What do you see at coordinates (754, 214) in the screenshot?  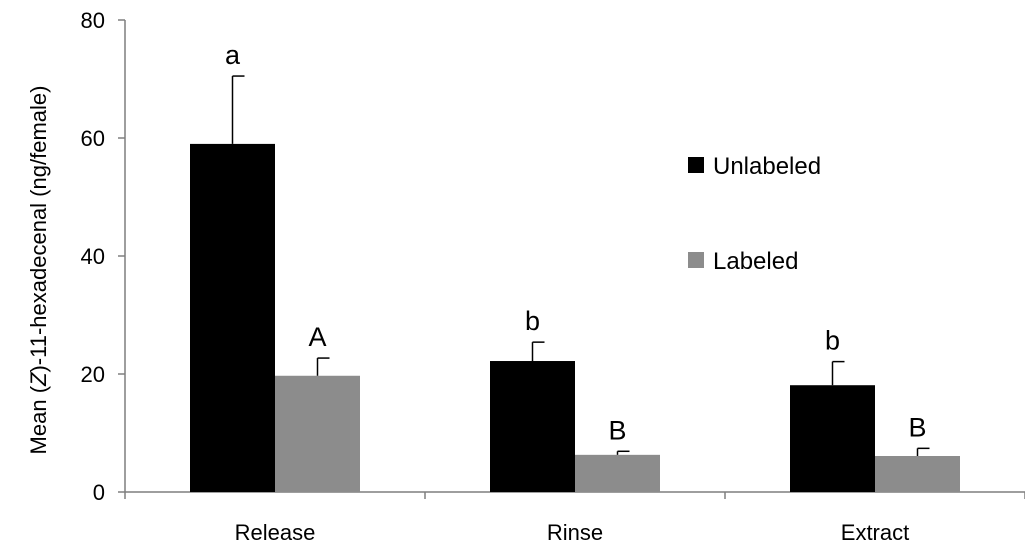 I see `legend: Unlabeled Labeled` at bounding box center [754, 214].